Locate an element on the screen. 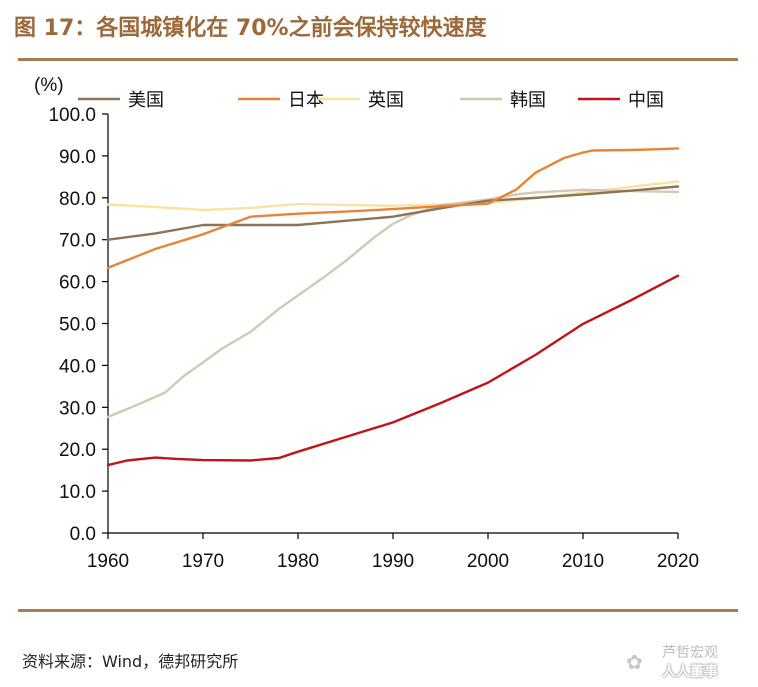 The image size is (758, 687). y-tick-label: 0.0 is located at coordinates (83, 534).